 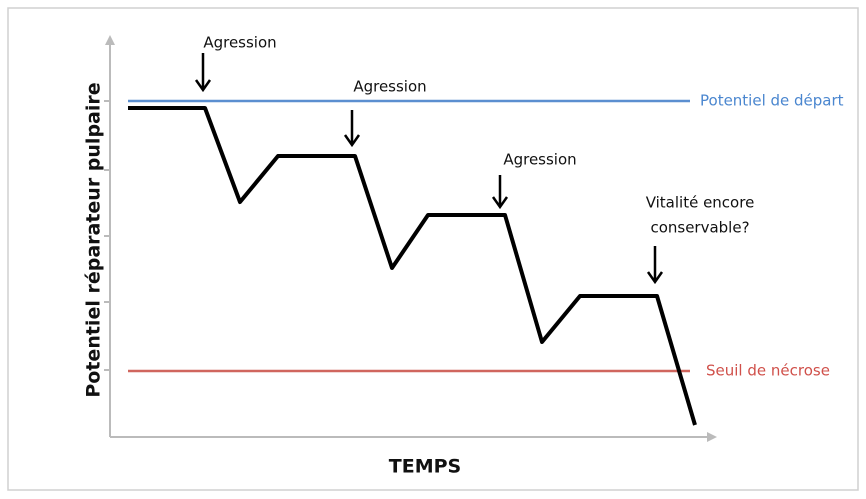 What do you see at coordinates (772, 101) in the screenshot?
I see `reference-label: Potentiel de départ` at bounding box center [772, 101].